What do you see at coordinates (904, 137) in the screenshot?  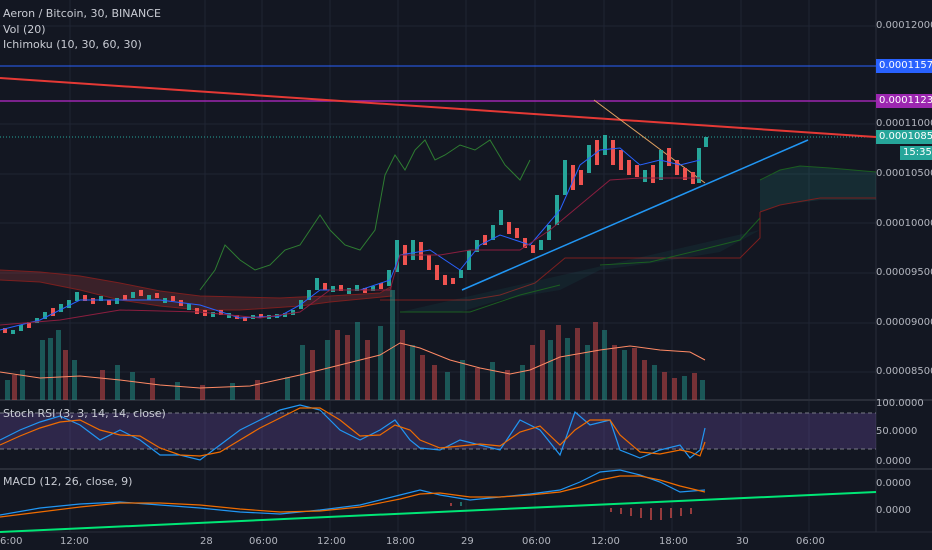 I see `current-price-tag: 0.00010857` at bounding box center [904, 137].